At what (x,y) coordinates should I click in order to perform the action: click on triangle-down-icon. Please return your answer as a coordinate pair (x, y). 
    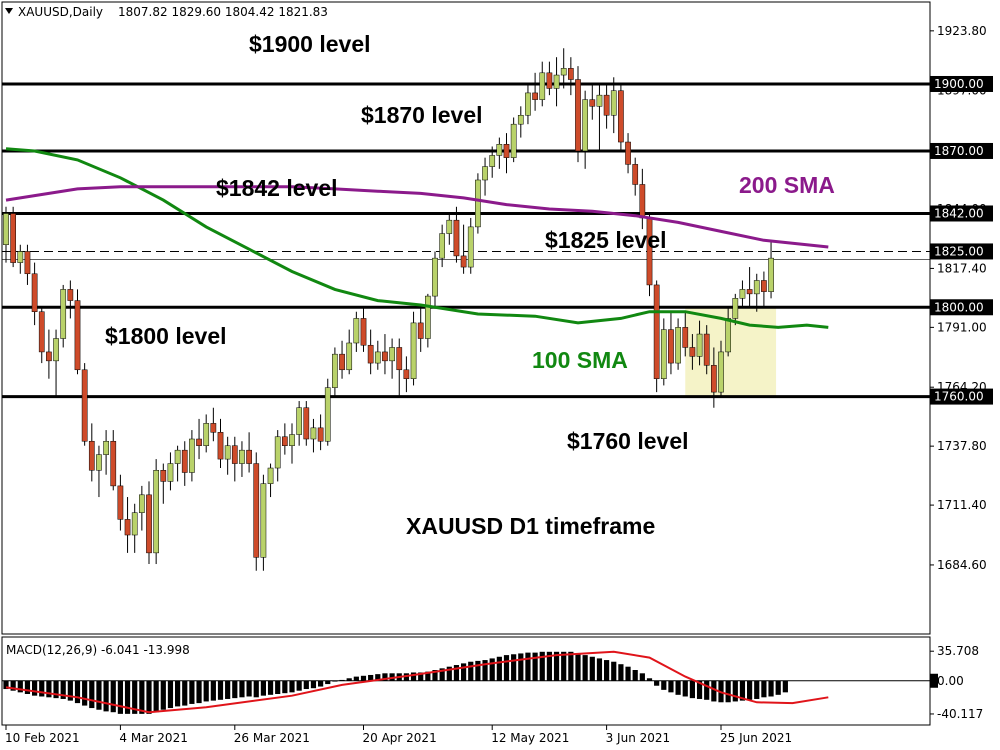
    Looking at the image, I should click on (9, 11).